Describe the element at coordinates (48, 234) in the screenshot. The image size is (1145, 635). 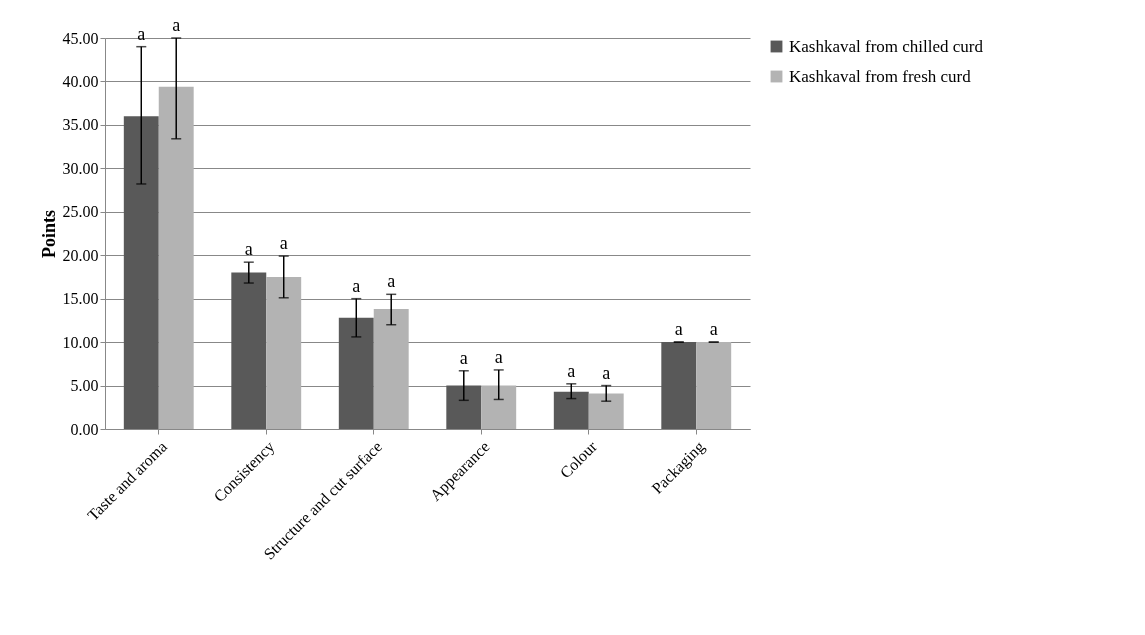
I see `y-axis-title: Points` at that location.